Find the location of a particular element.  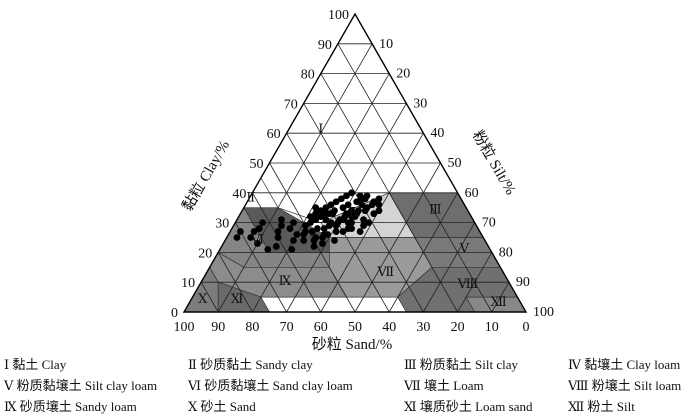

legend-item: Ⅲ 粉质黏土 Silt clay is located at coordinates (461, 365).